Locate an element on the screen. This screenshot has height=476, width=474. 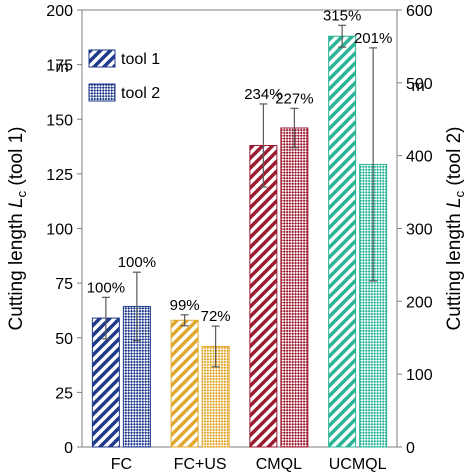
left-unit-label: m is located at coordinates (61, 67).